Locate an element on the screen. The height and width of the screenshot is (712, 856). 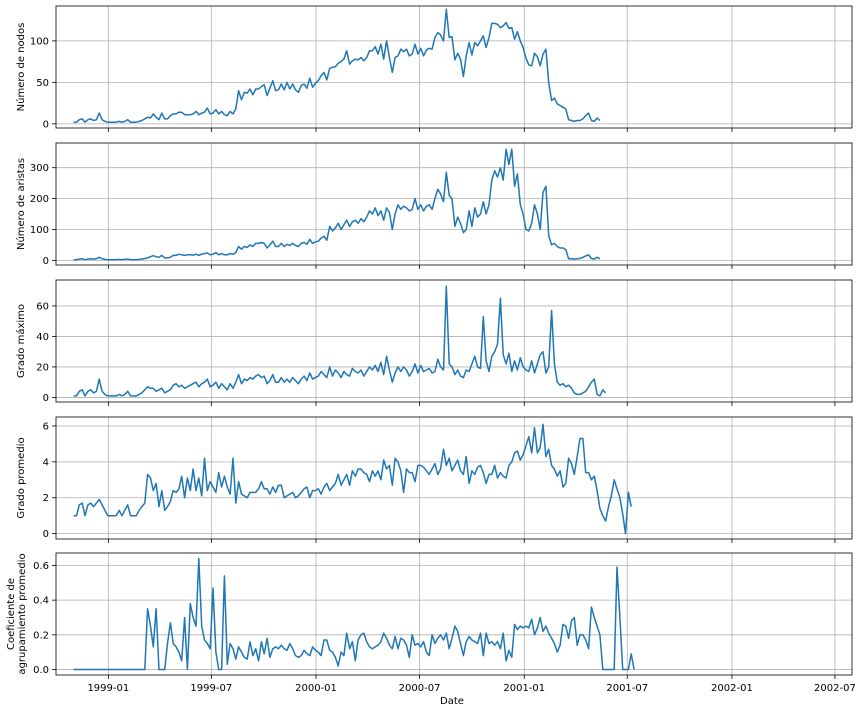
y-axis-label: Grado promedio is located at coordinates (21, 477).